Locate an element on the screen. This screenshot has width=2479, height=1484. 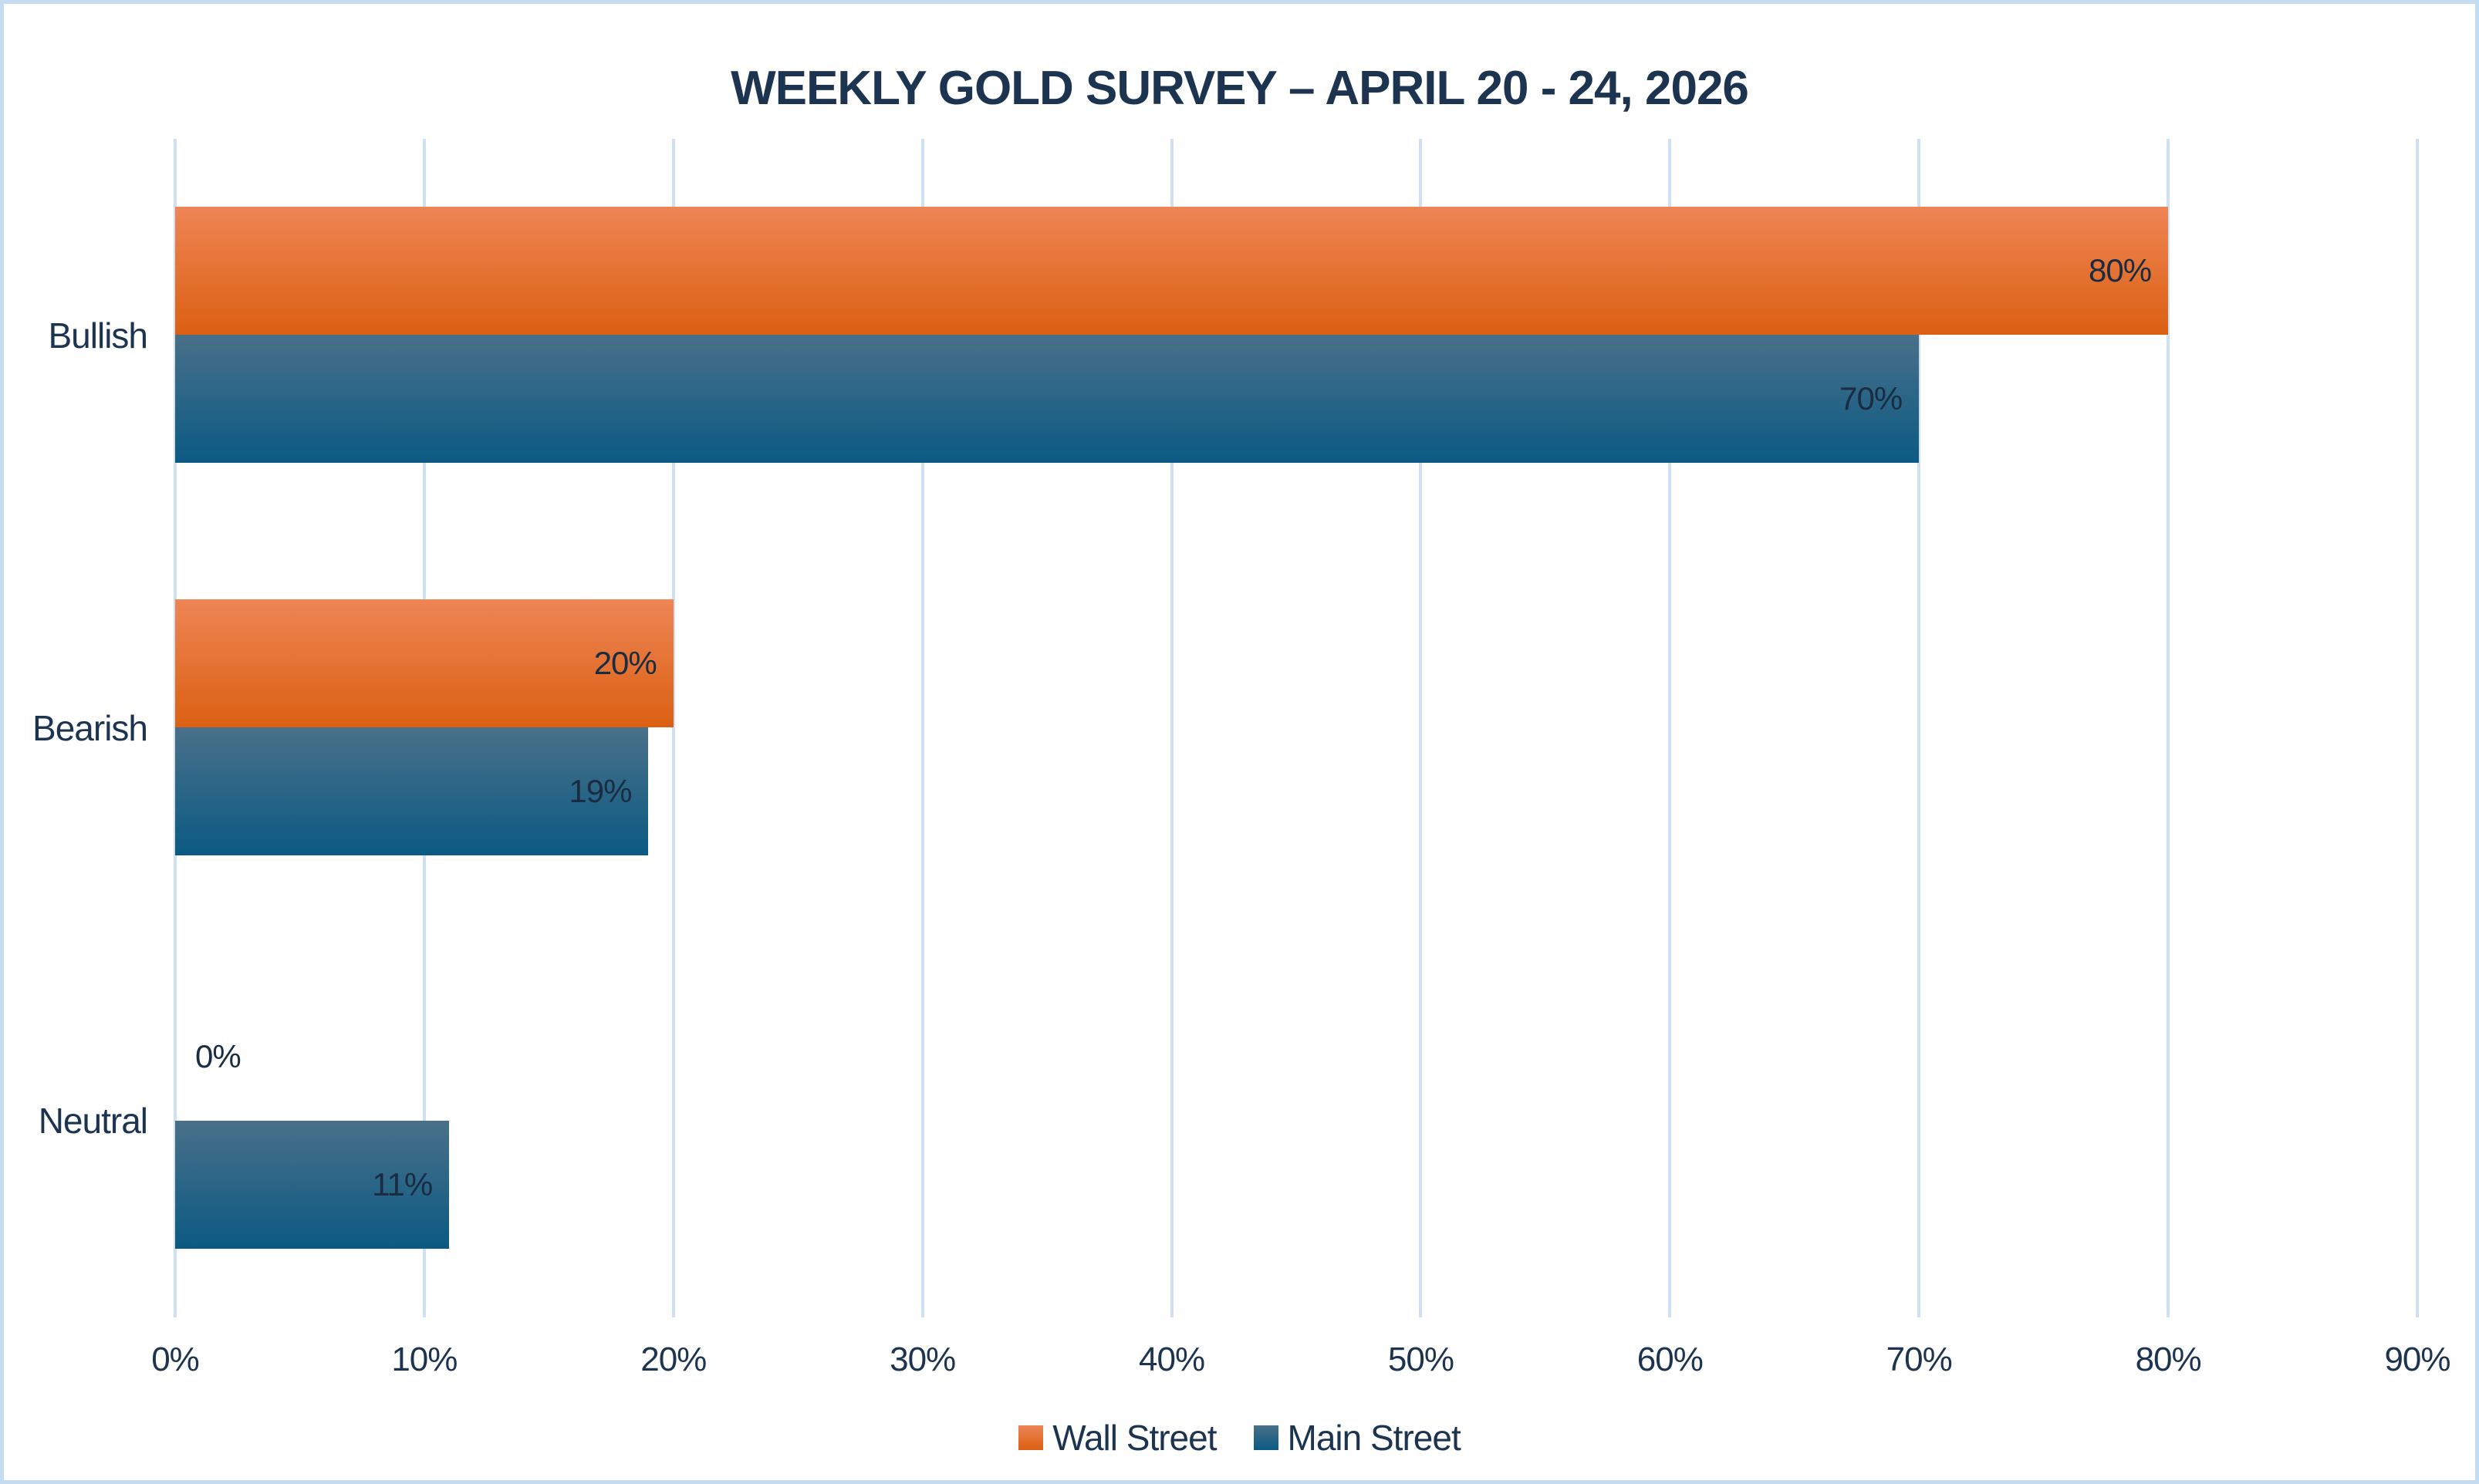
value-axis: 0% 10% 20% 30% 40% 50% 60% 70% 80% 90% is located at coordinates (1300, 1364).